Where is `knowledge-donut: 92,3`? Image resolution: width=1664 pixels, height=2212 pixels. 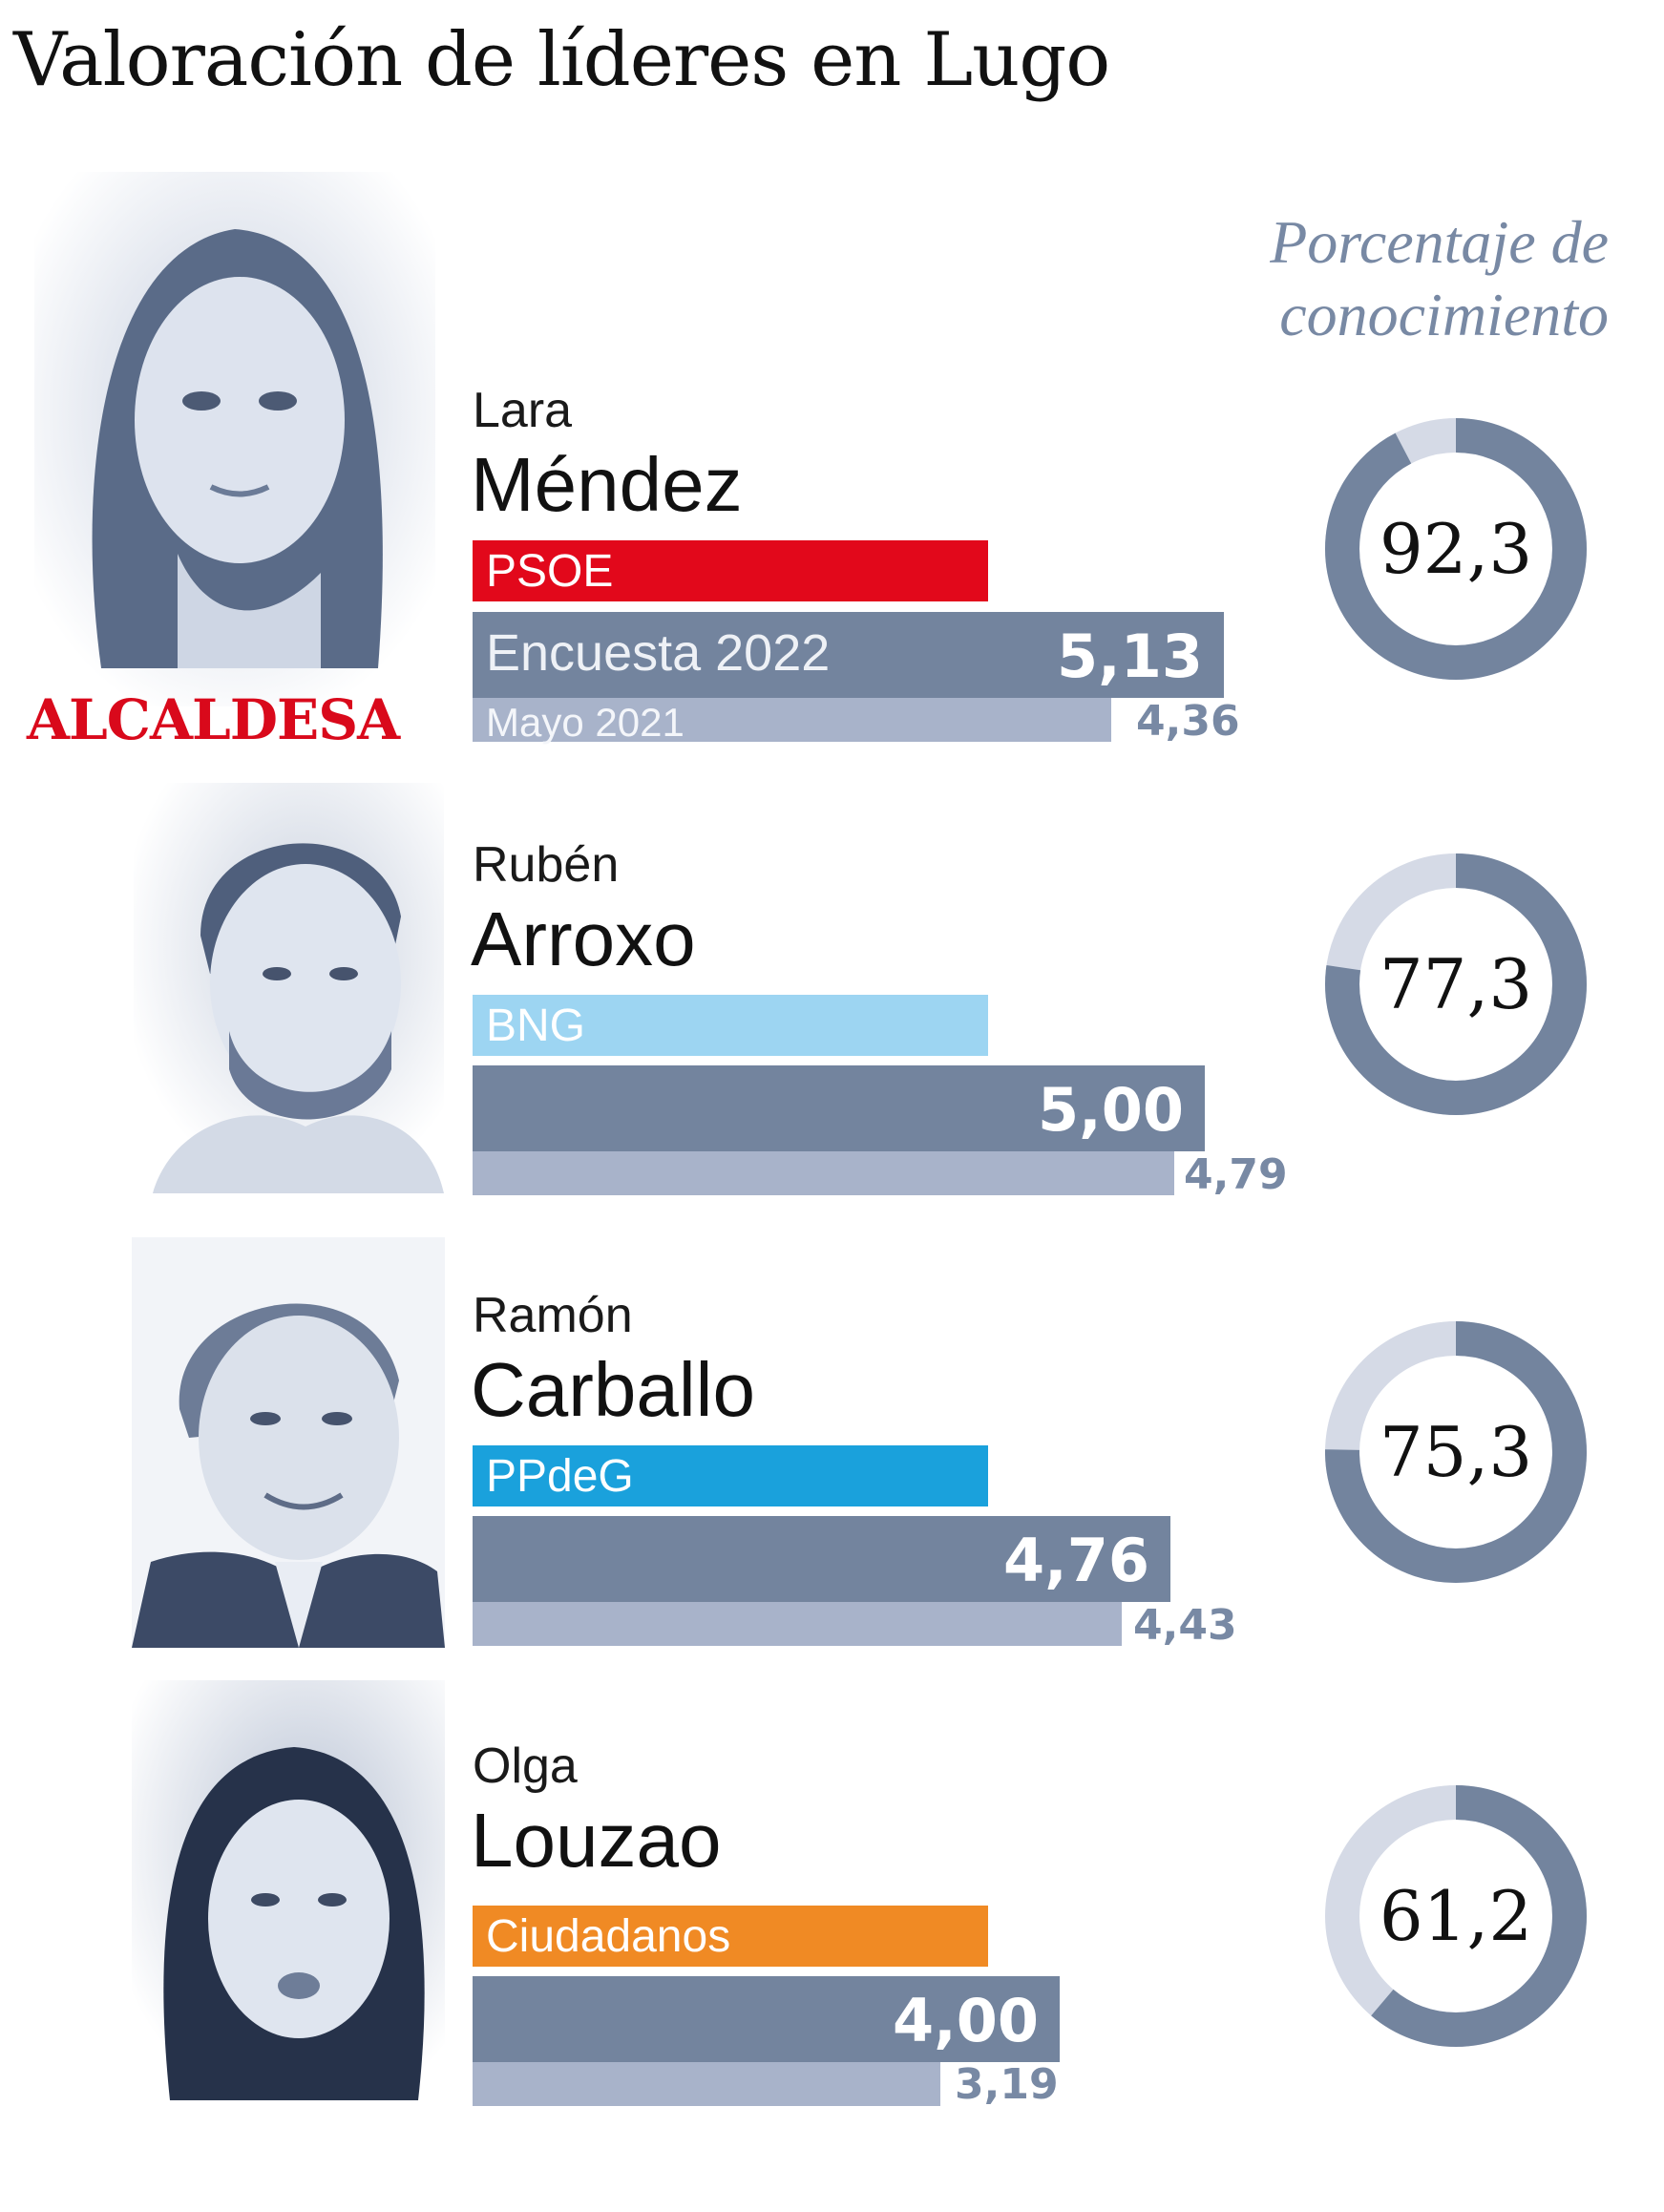 knowledge-donut: 92,3 is located at coordinates (1456, 549).